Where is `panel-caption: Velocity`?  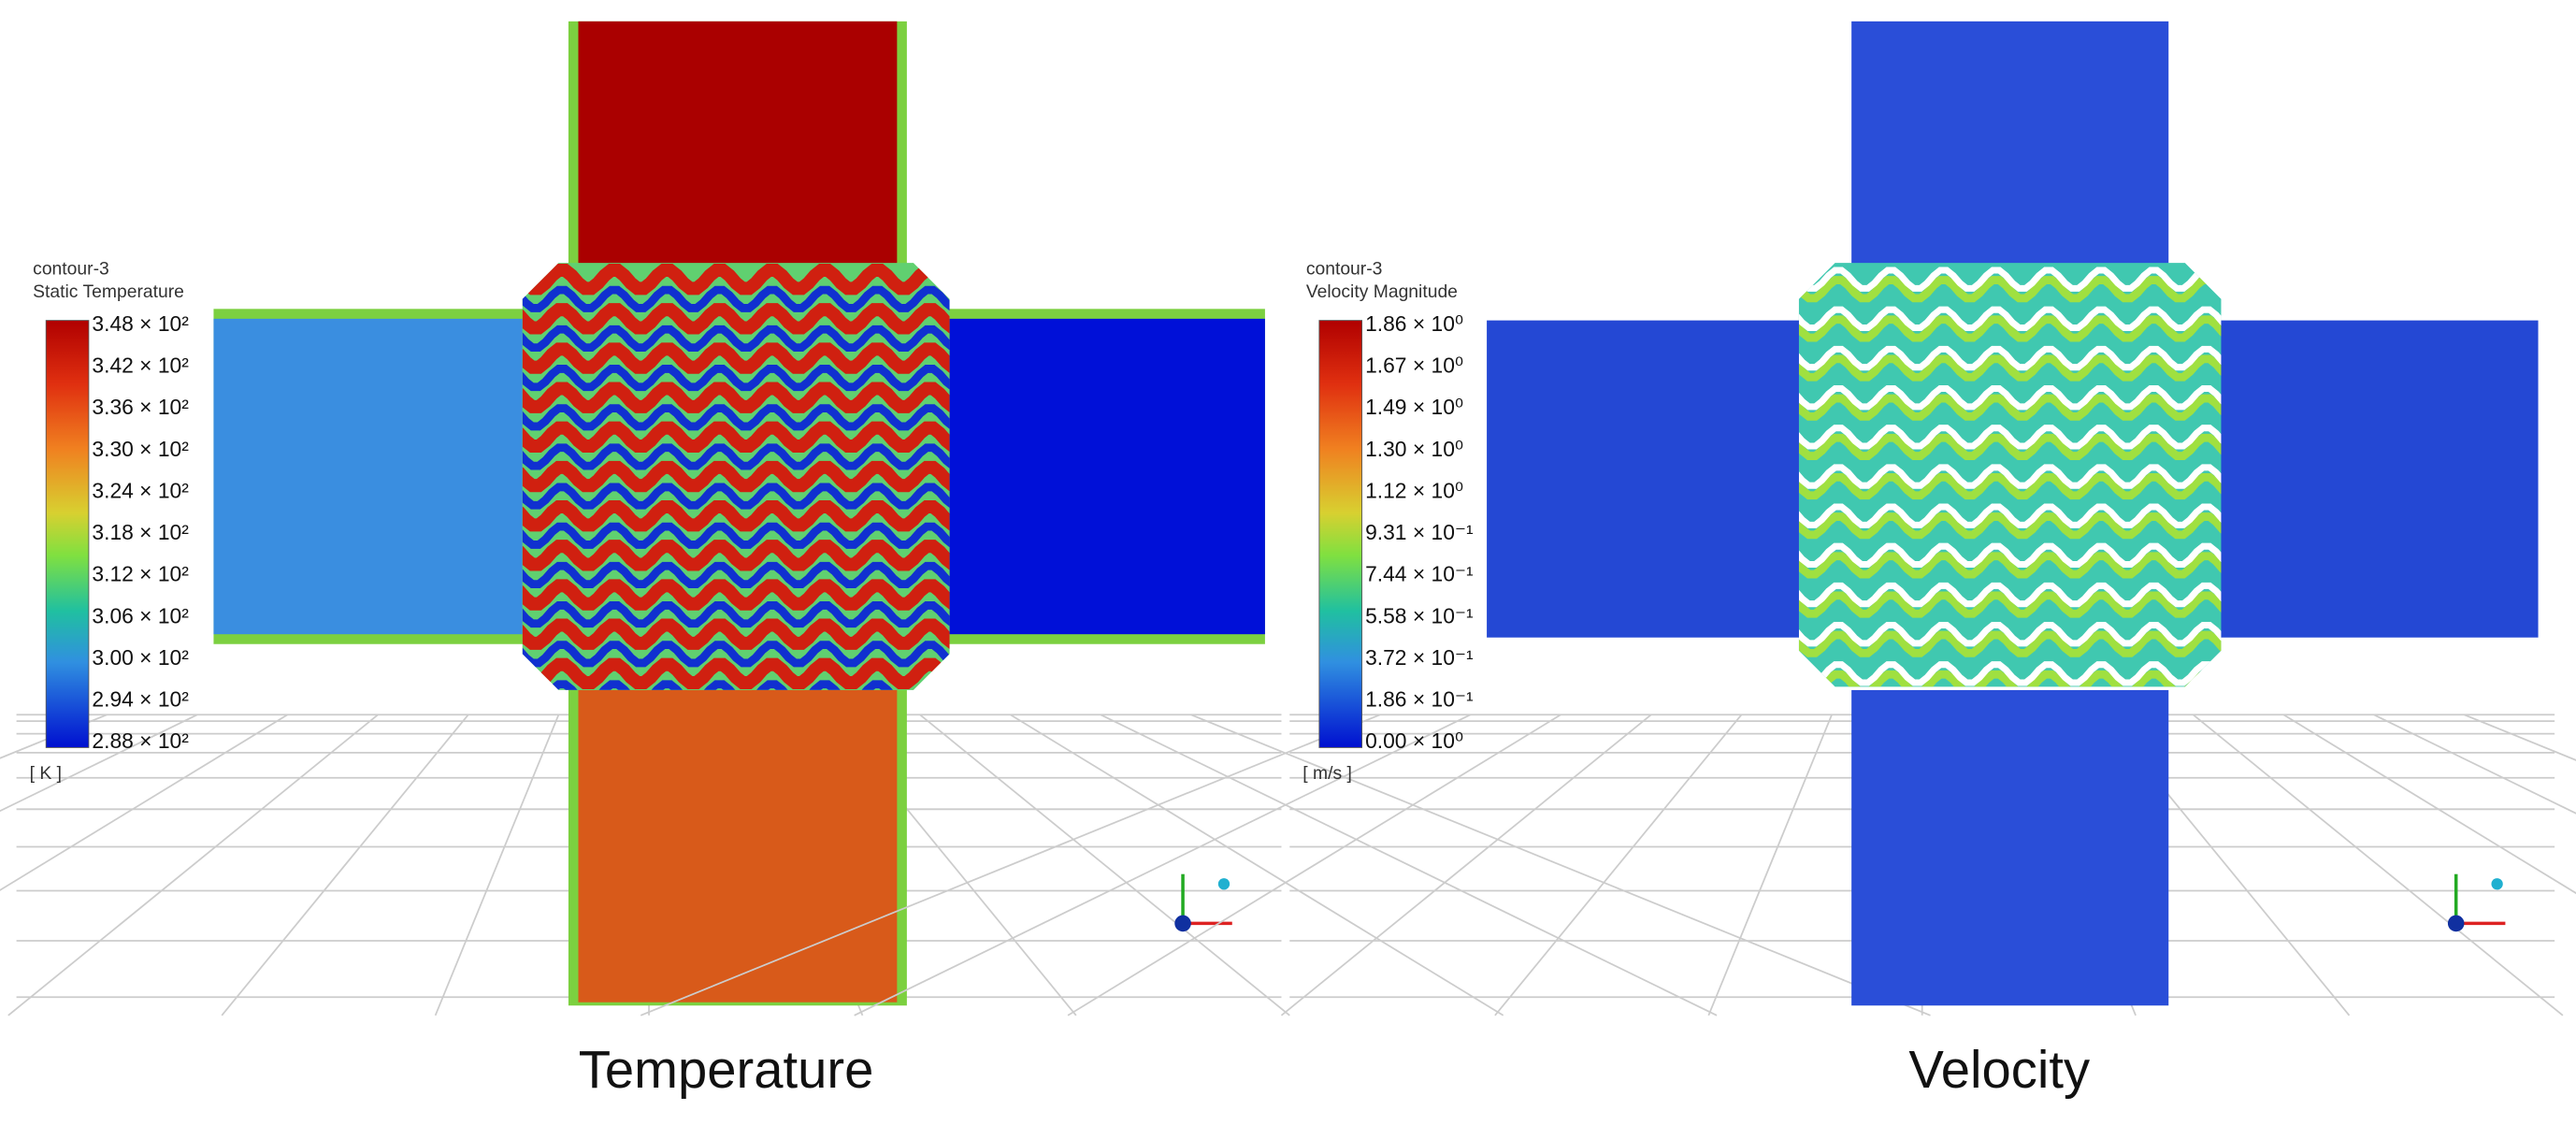
panel-caption: Velocity is located at coordinates (1999, 1069).